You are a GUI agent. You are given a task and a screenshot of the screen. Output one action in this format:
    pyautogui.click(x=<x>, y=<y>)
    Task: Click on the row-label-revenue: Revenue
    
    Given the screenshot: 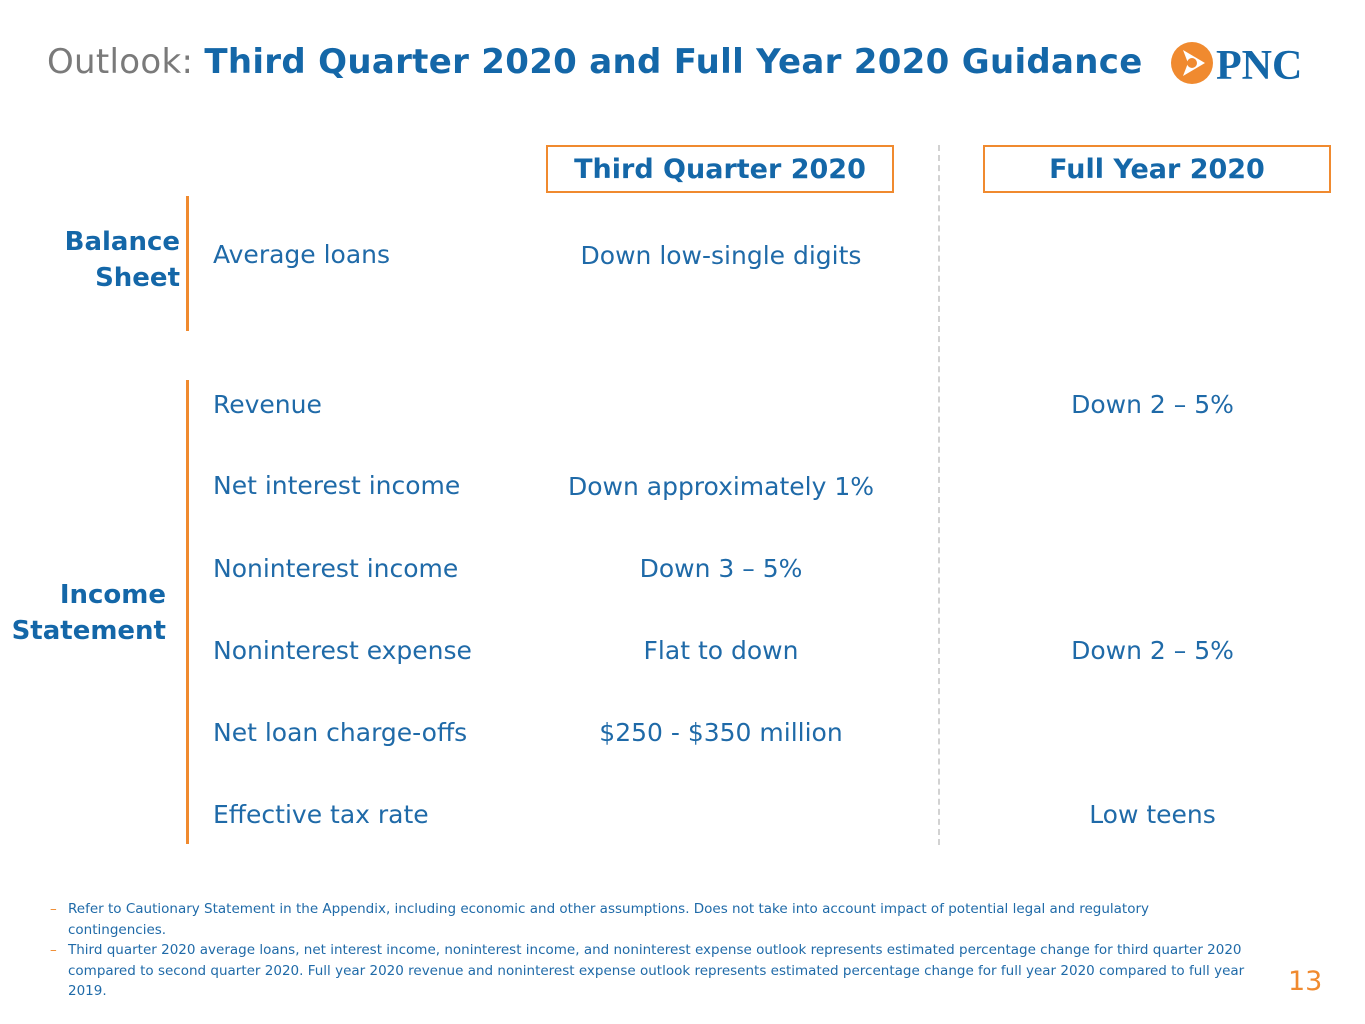 What is the action you would take?
    pyautogui.click(x=267, y=404)
    